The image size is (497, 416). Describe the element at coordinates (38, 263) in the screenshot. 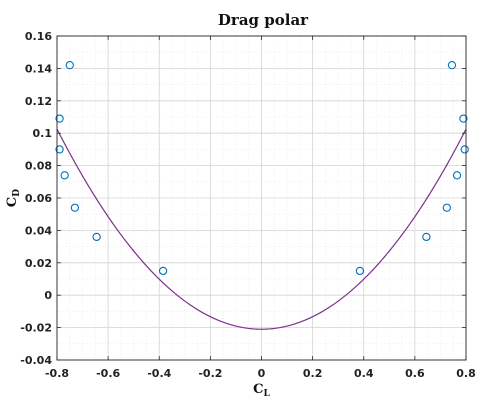

I see `y-tick-label: 0.02` at that location.